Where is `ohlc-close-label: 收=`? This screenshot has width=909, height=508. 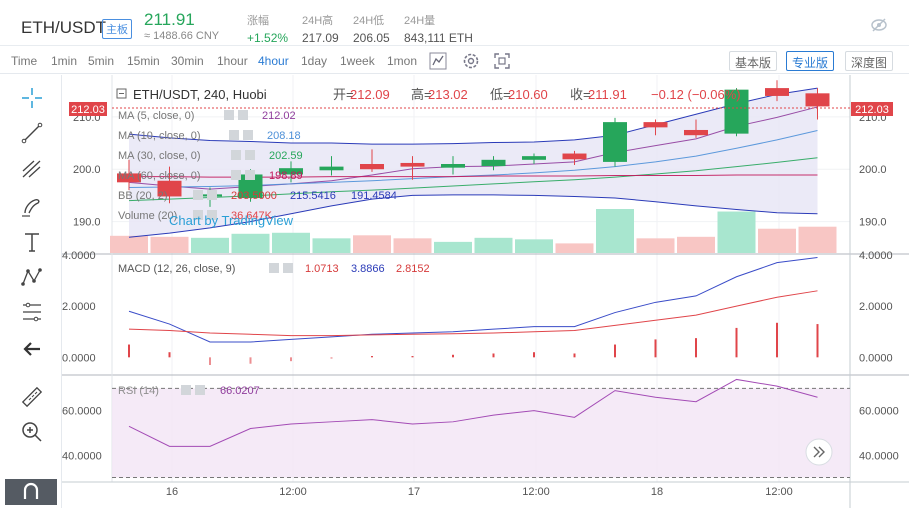
ohlc-close-label: 收= is located at coordinates (580, 94).